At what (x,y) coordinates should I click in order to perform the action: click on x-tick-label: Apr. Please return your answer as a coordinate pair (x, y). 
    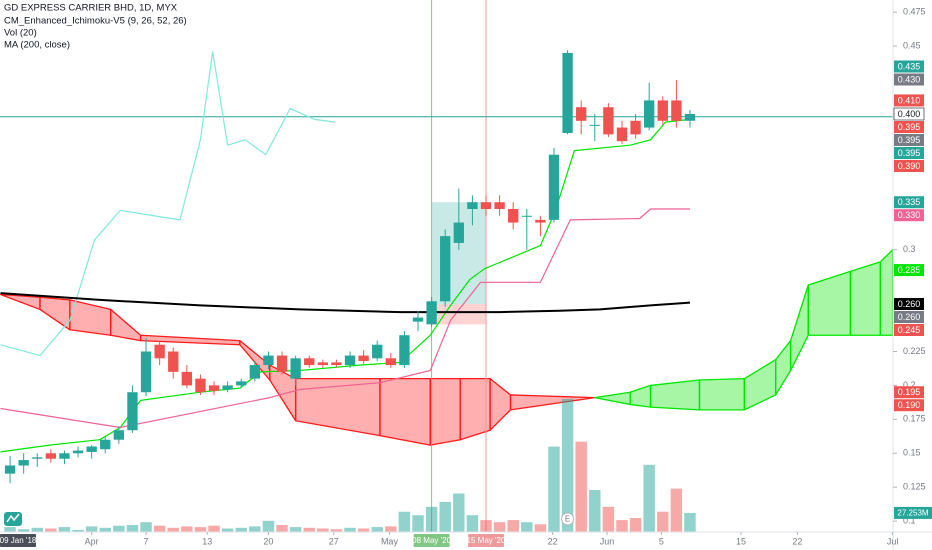
    Looking at the image, I should click on (92, 541).